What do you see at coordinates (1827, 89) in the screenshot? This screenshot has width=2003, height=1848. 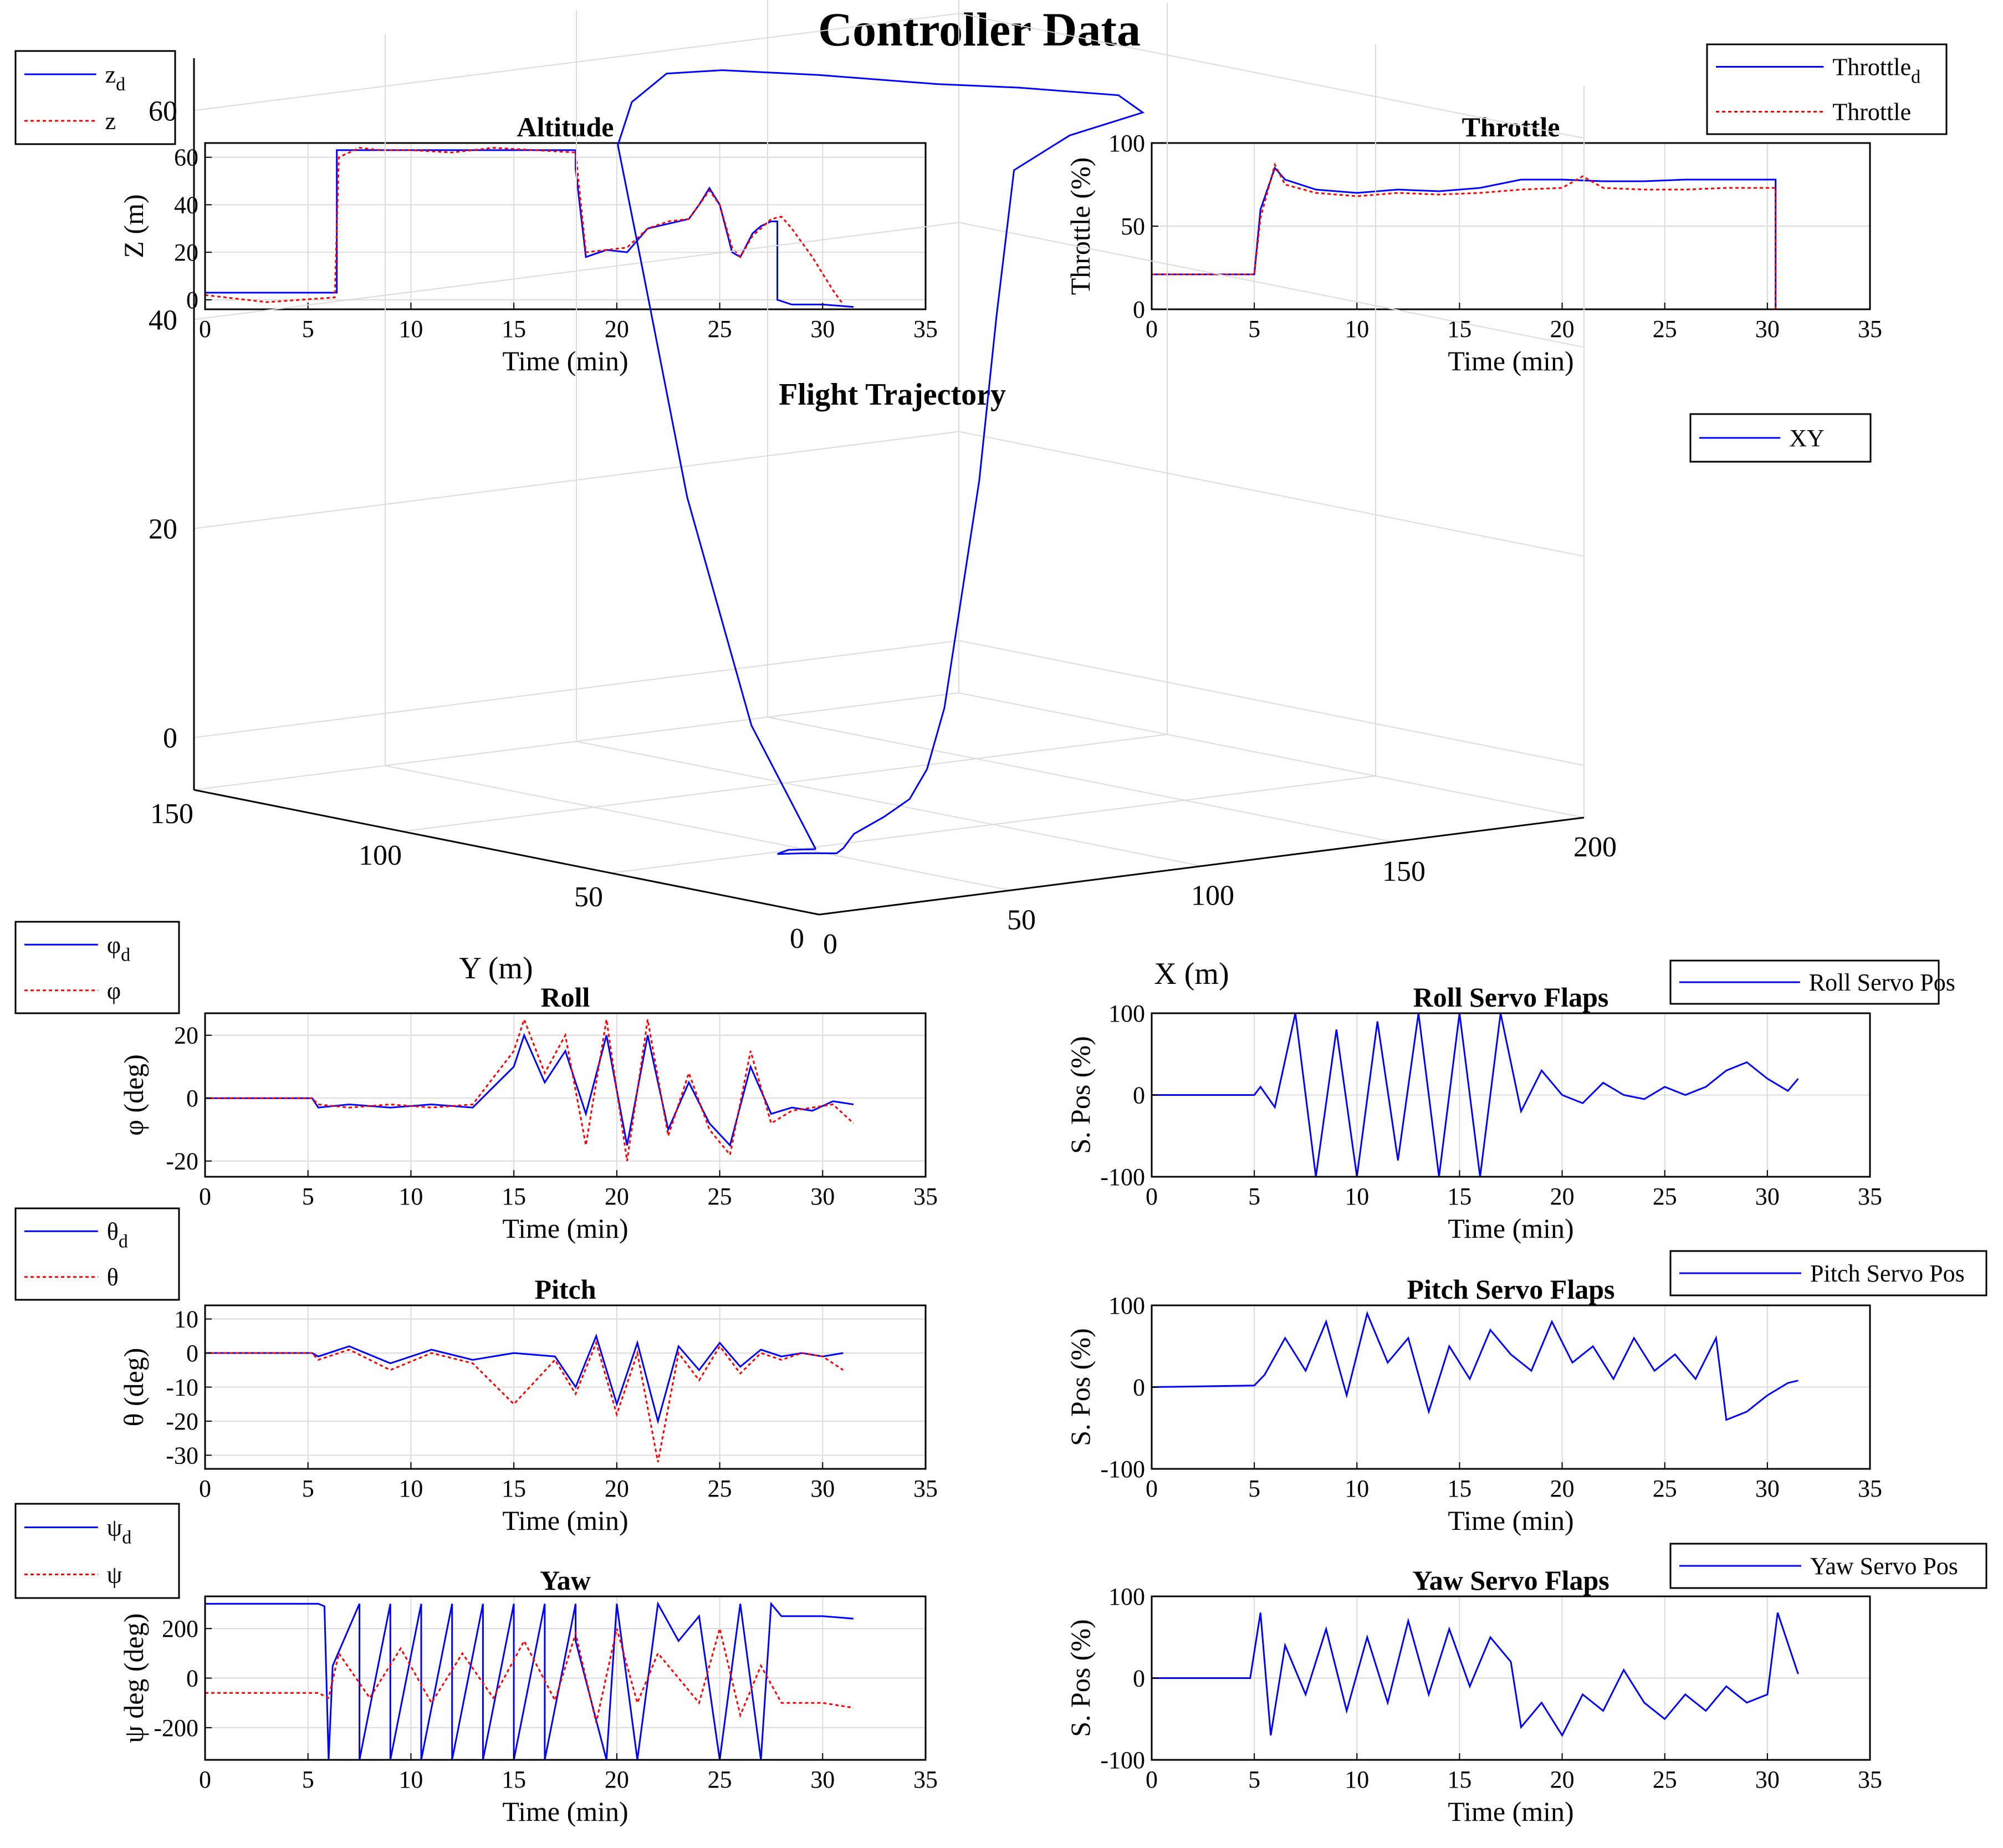 I see `throttle-legend-box` at bounding box center [1827, 89].